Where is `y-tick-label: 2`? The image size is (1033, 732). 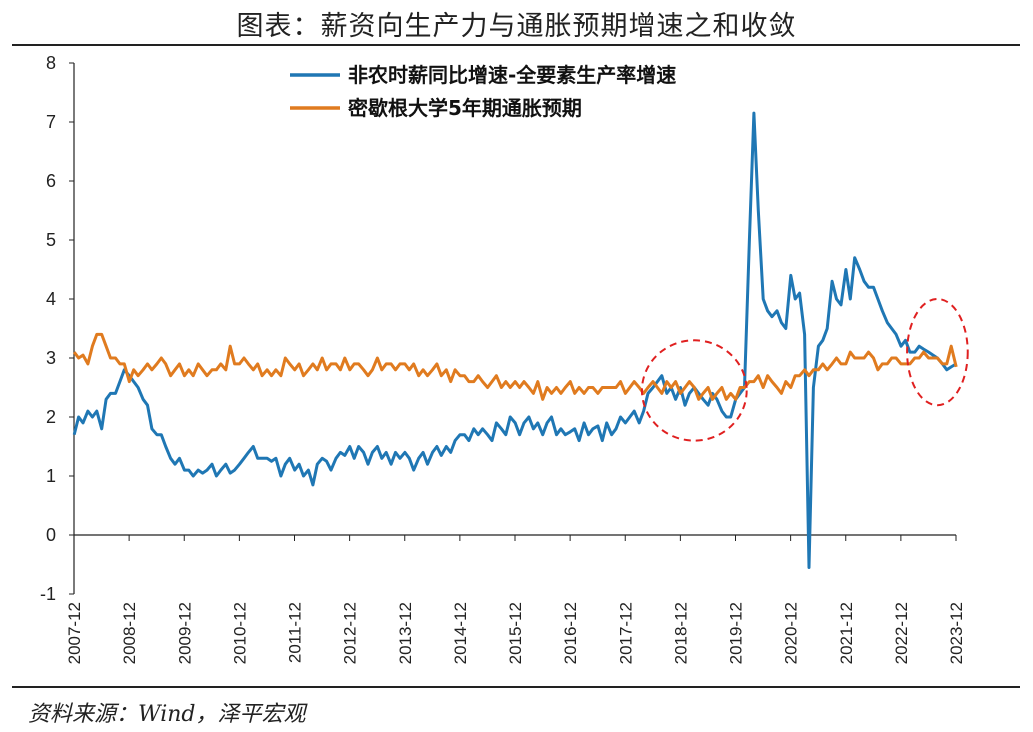 y-tick-label: 2 is located at coordinates (51, 417).